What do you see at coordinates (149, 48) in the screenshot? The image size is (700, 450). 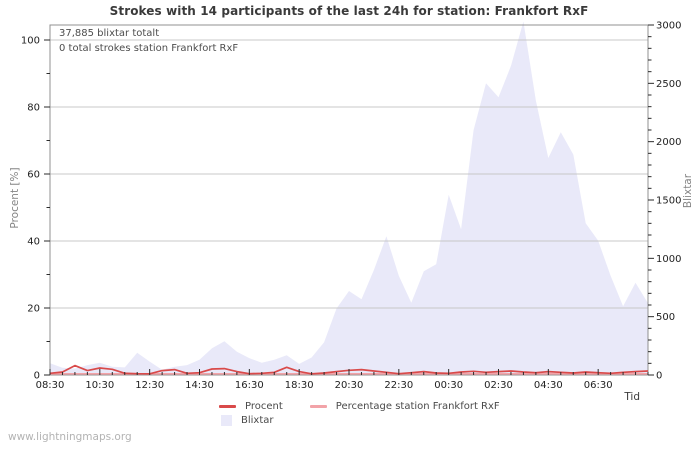 I see `station-total-annotation: 0 total strokes station Frankfort RxF` at bounding box center [149, 48].